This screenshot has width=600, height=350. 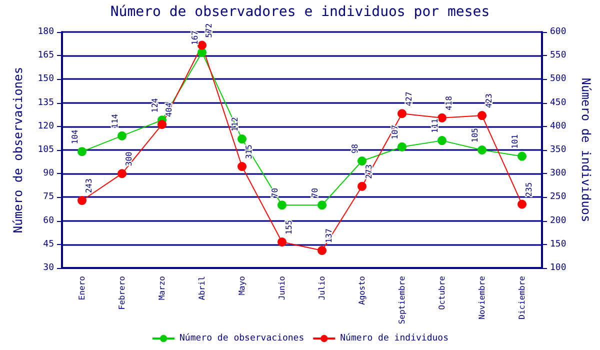 What do you see at coordinates (235, 124) in the screenshot?
I see `data-label: 112` at bounding box center [235, 124].